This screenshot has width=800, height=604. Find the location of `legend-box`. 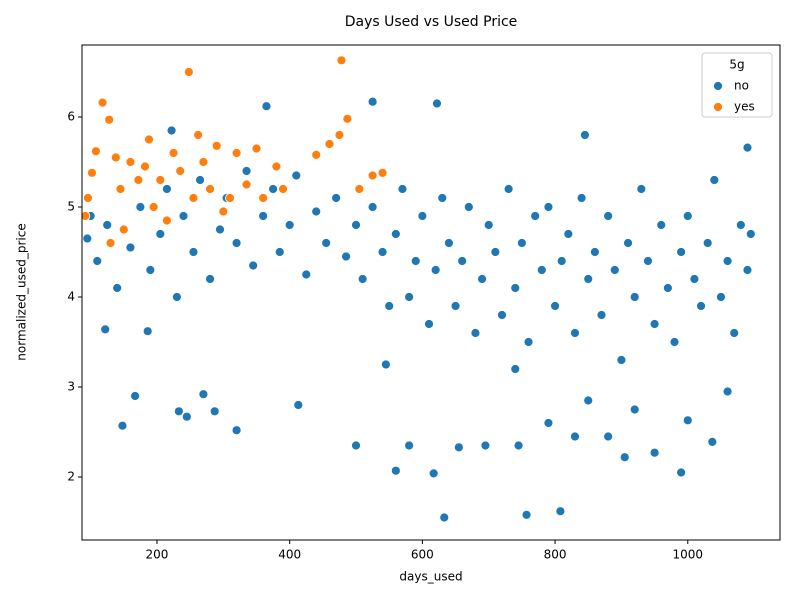

legend-box is located at coordinates (737, 85).